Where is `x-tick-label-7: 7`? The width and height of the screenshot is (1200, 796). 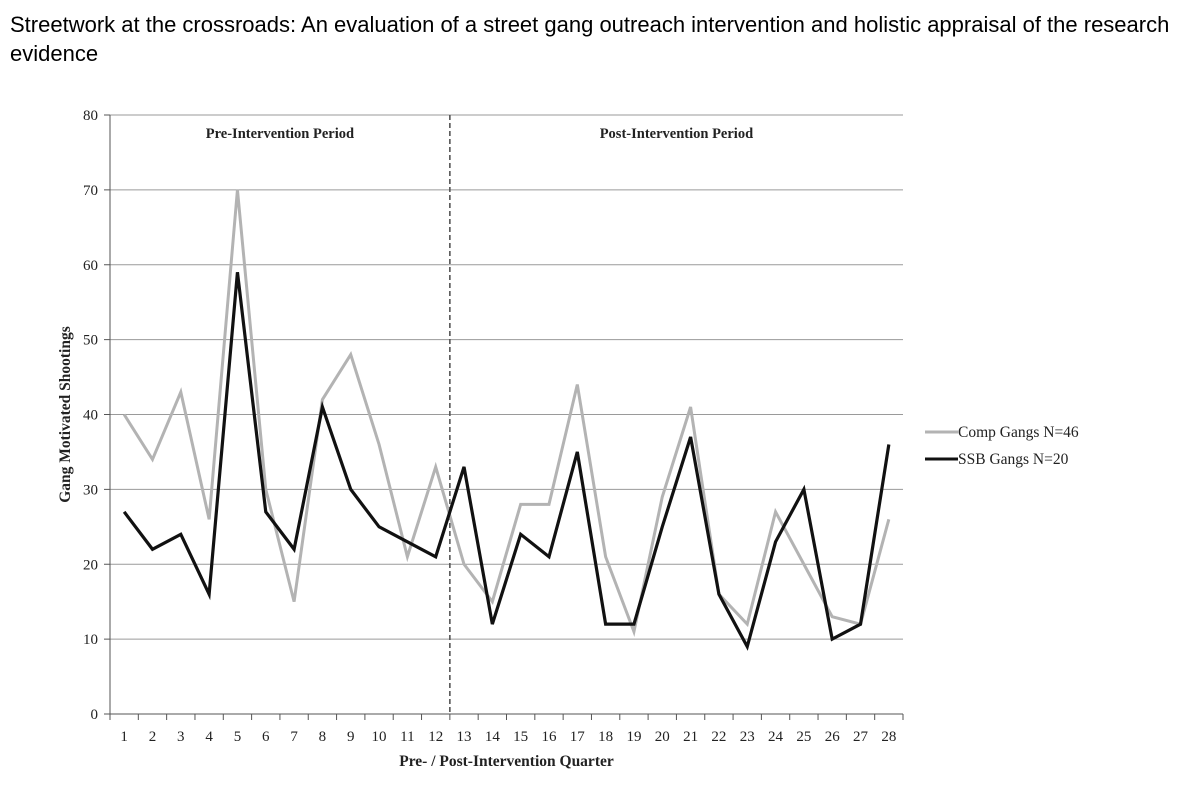
x-tick-label-7: 7 is located at coordinates (294, 737).